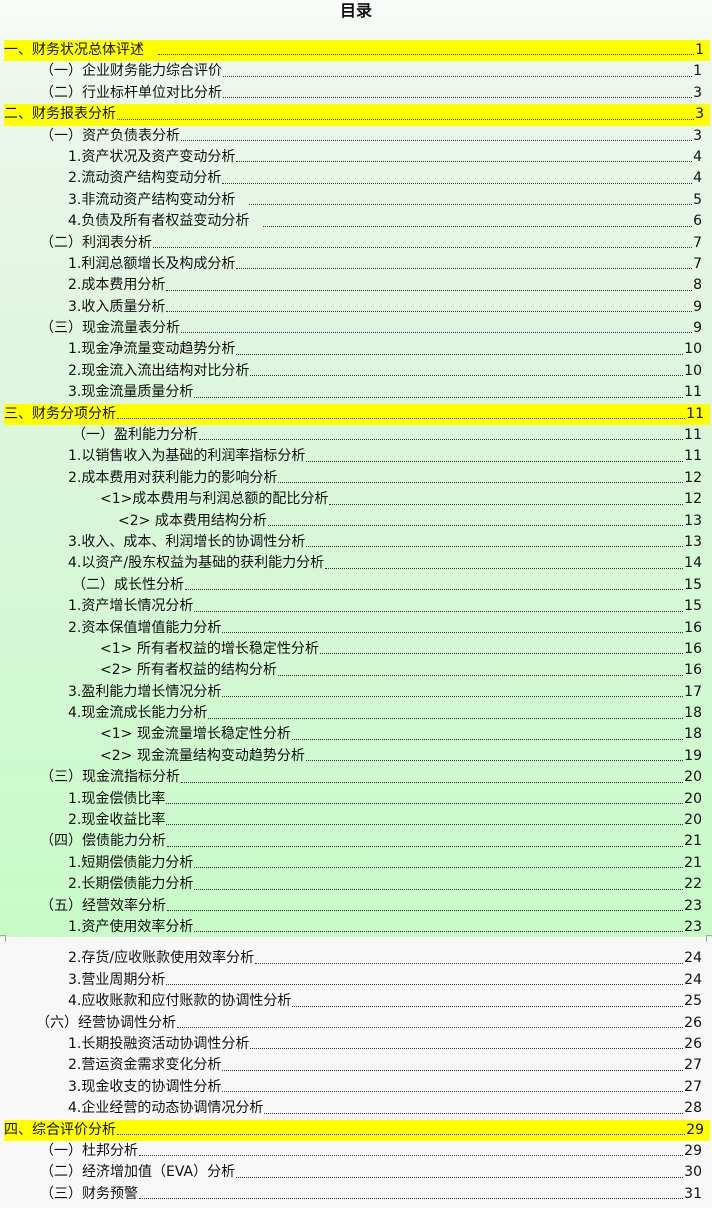 The image size is (712, 1208). What do you see at coordinates (195, 734) in the screenshot?
I see `toc-entry-text: <1> 现金流量增长稳定性分析` at bounding box center [195, 734].